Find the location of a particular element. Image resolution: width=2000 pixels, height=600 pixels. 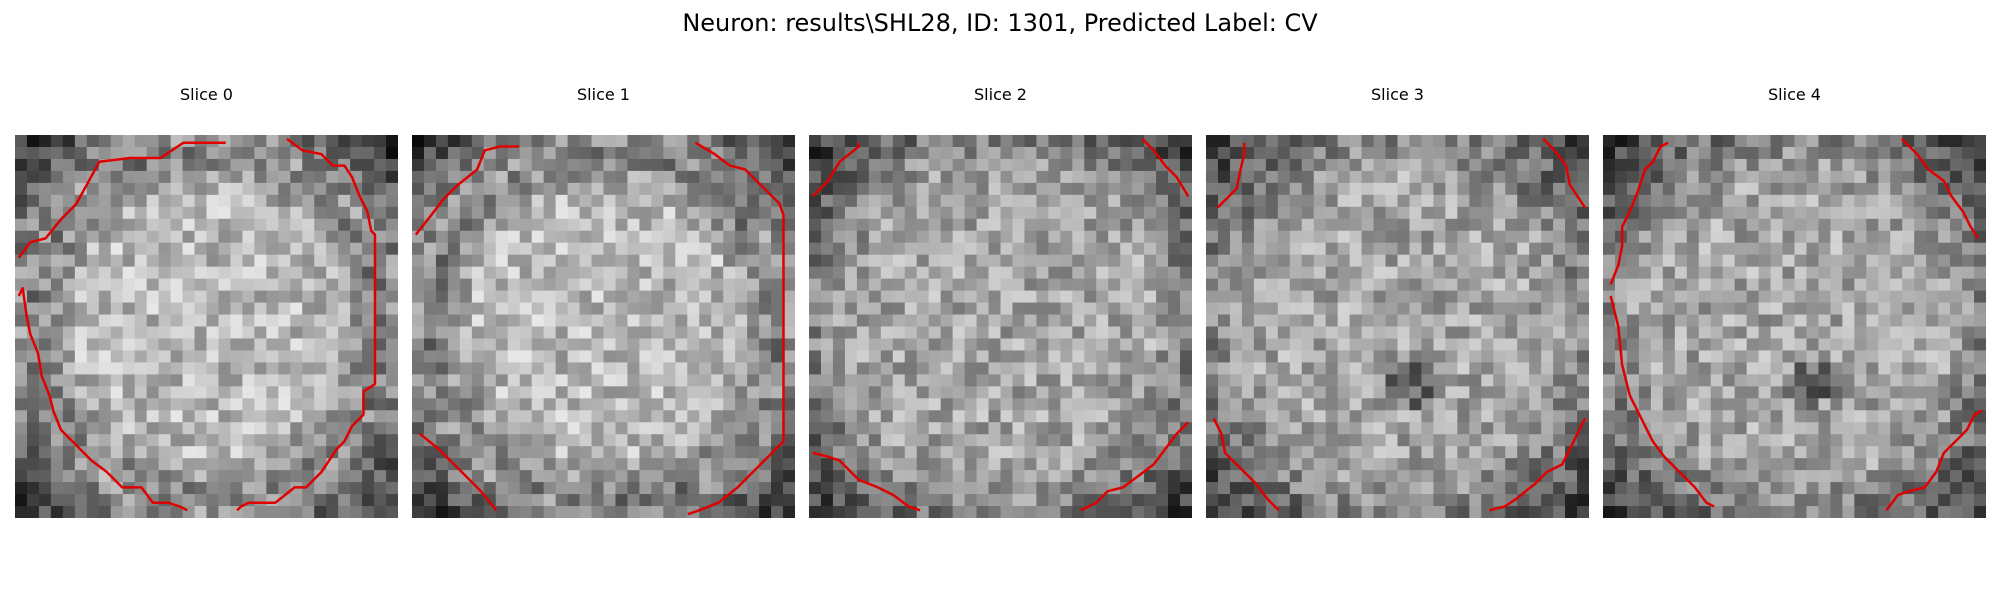

slice-title: Slice 0 is located at coordinates (206, 94).